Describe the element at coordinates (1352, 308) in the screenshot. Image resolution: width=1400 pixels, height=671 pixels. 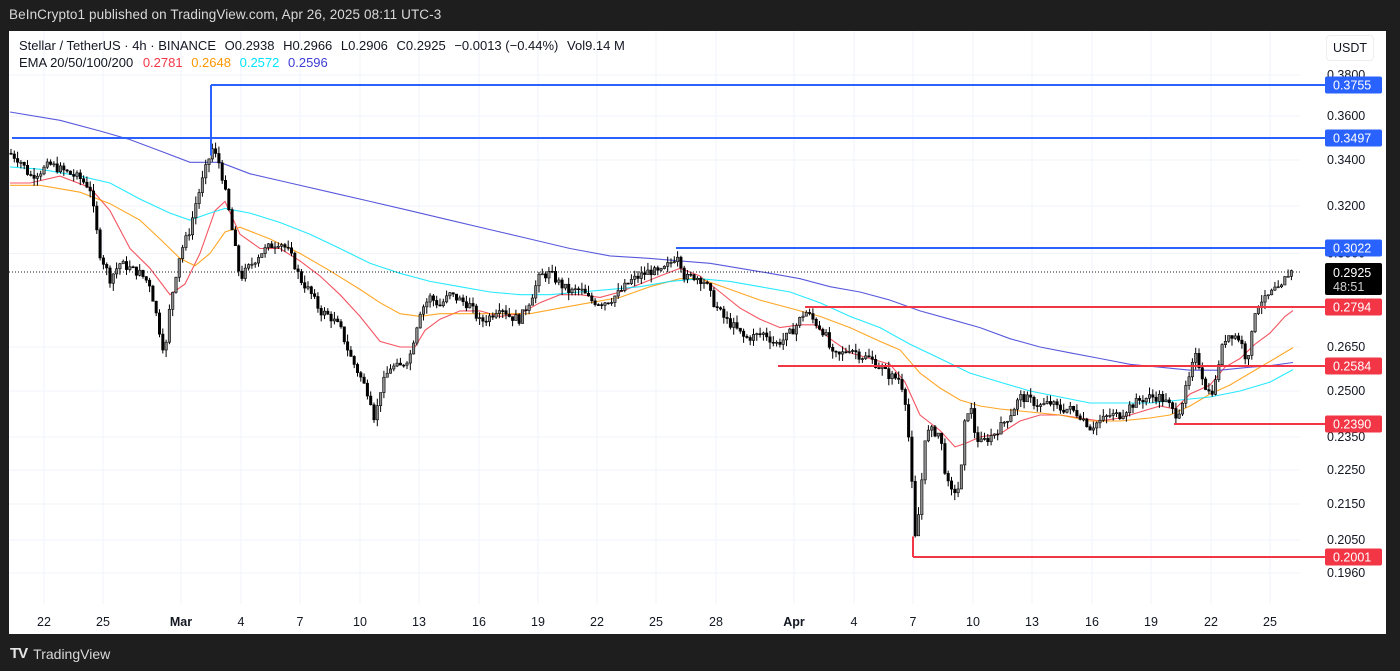
I see `level-badge-label: 0.2794` at that location.